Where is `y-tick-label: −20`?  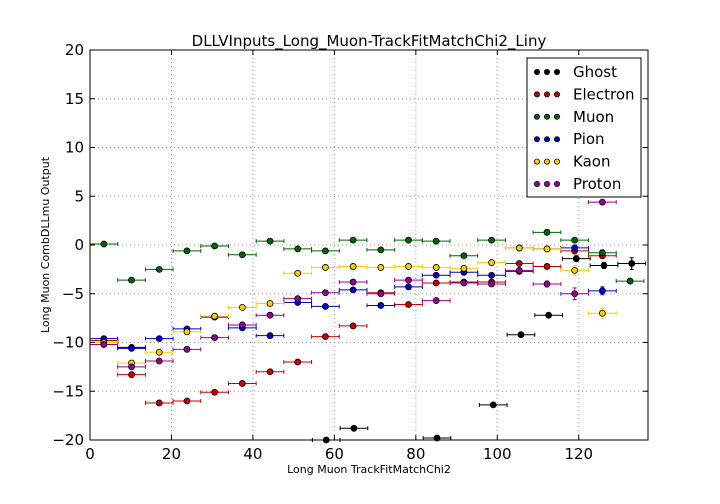 y-tick-label: −20 is located at coordinates (68, 440).